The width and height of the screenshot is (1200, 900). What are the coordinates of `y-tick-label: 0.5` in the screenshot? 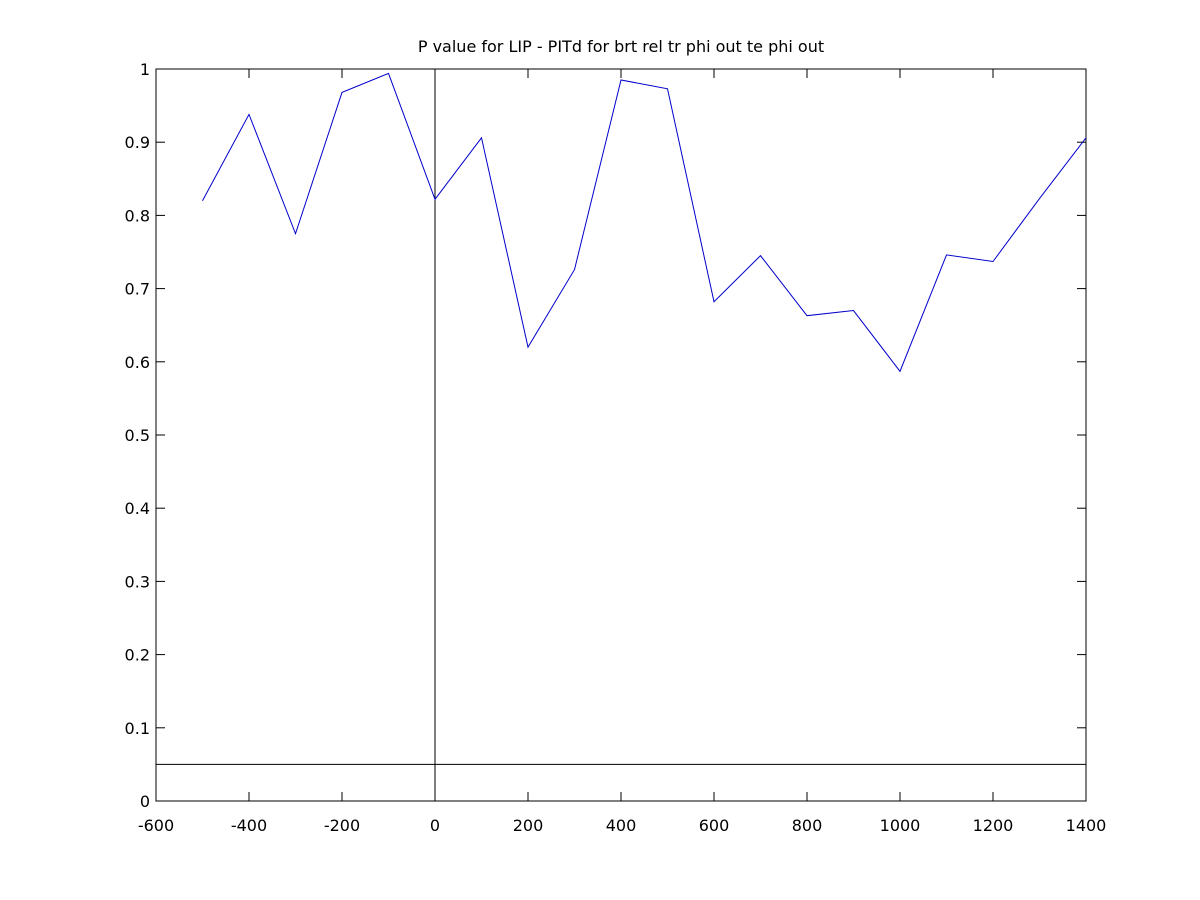 It's located at (137, 435).